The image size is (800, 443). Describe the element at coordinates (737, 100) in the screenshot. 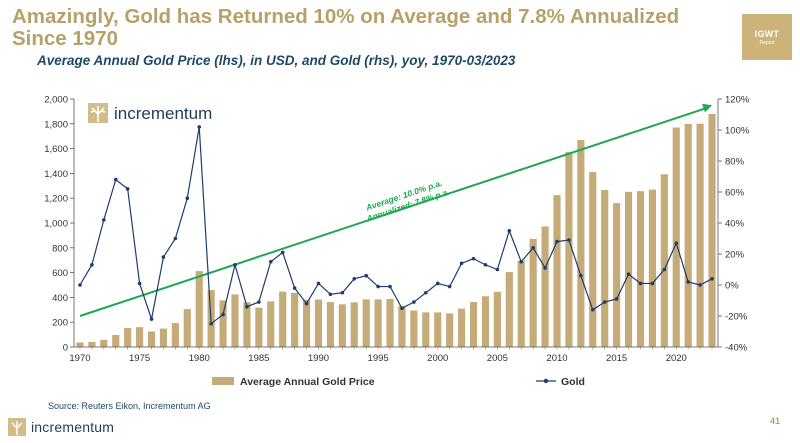

I see `y-right-tick-label: 120%` at that location.